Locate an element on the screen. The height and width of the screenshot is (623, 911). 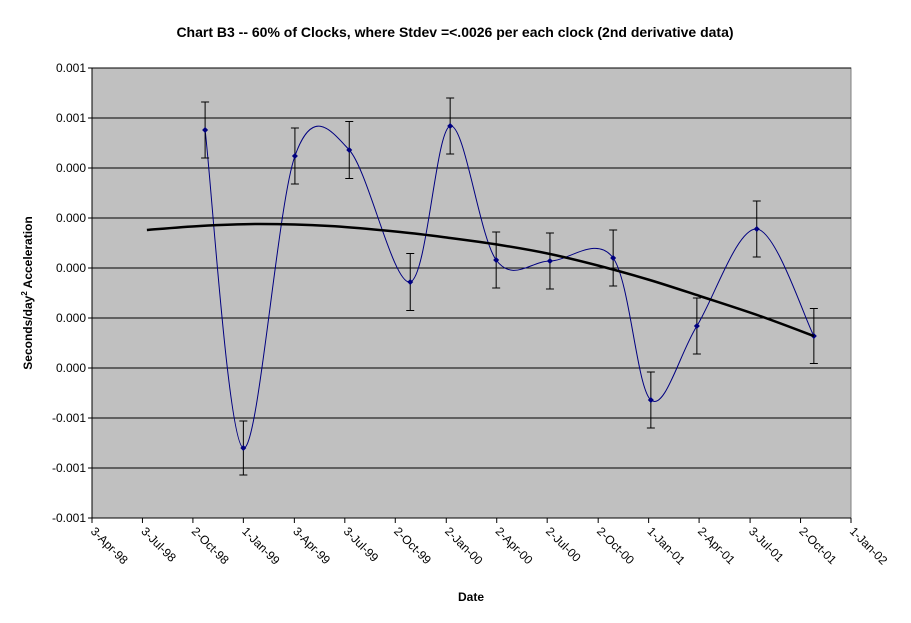
y-axis-label: Seconds/day2 Acceleration is located at coordinates (27, 292).